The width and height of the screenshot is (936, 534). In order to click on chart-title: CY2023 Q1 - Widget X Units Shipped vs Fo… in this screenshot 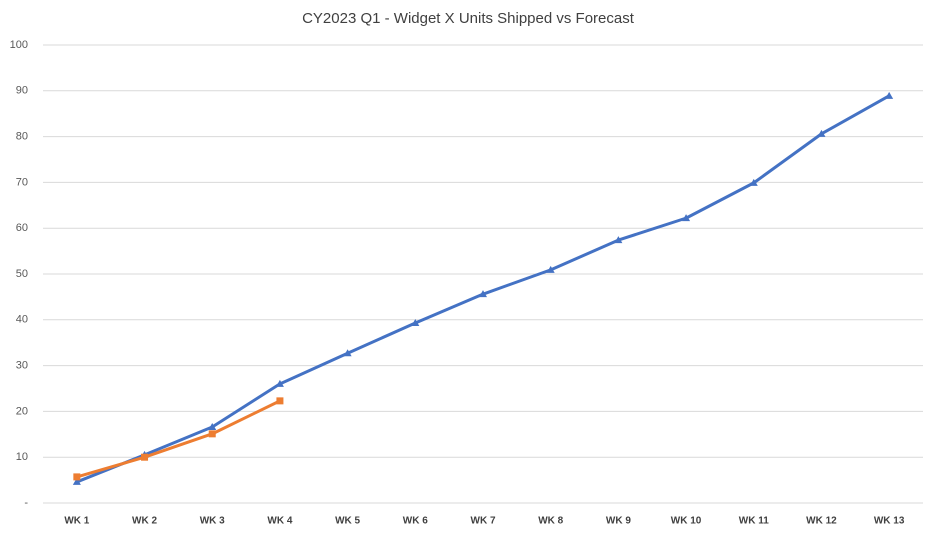, I will do `click(468, 18)`.